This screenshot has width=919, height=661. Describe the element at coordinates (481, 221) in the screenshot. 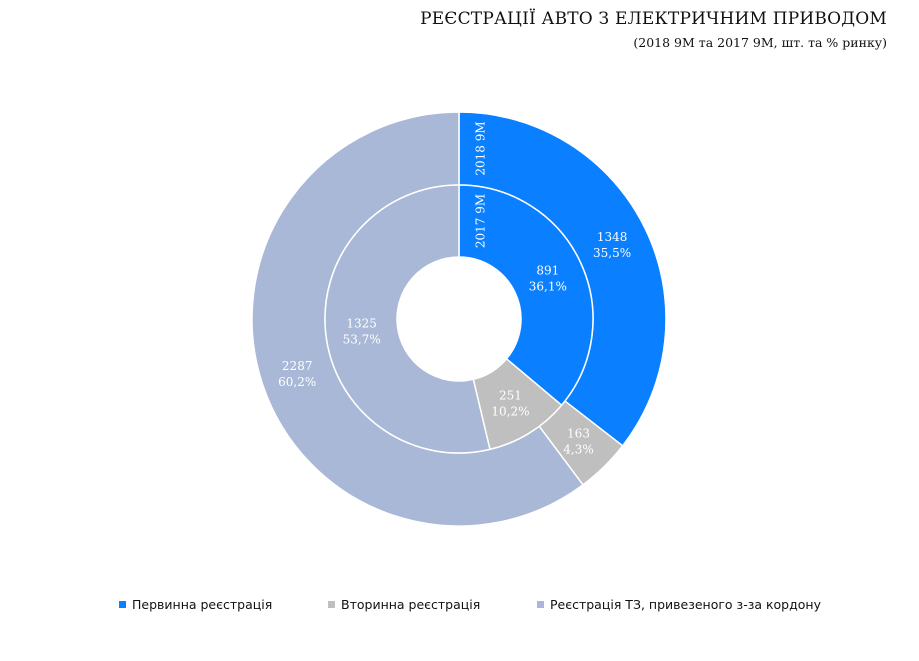

I see `series-label-inner: 2017 9М` at that location.